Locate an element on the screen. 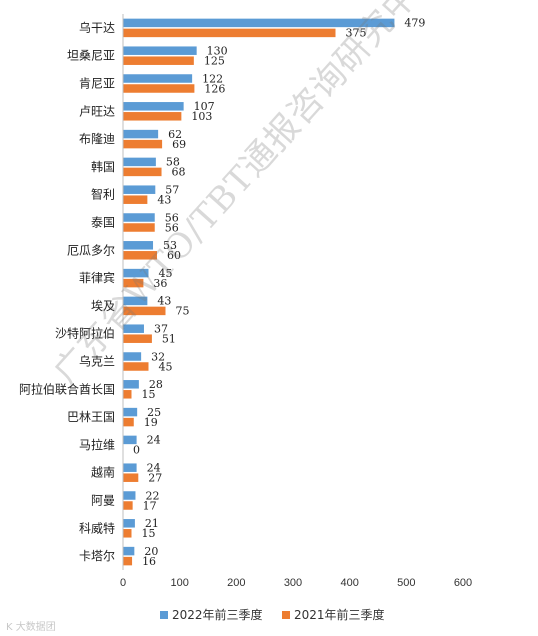 The height and width of the screenshot is (636, 538). category-label: 厄瓜多尔 is located at coordinates (91, 249).